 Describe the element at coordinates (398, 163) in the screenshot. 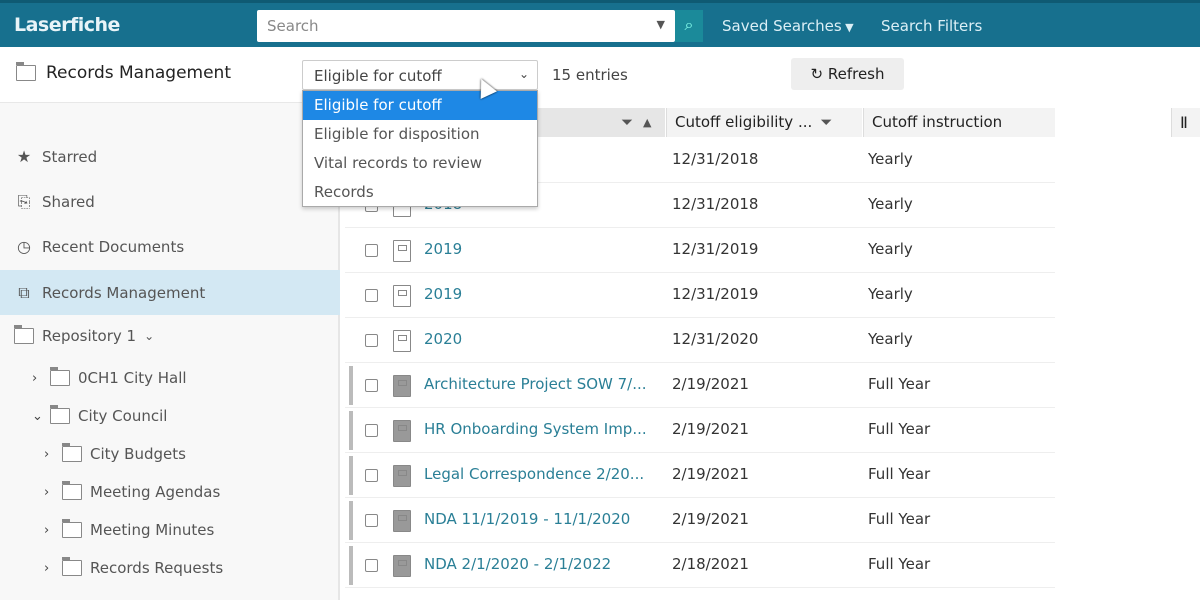

I see `option-vital-records-to-review: Vital records to review` at that location.